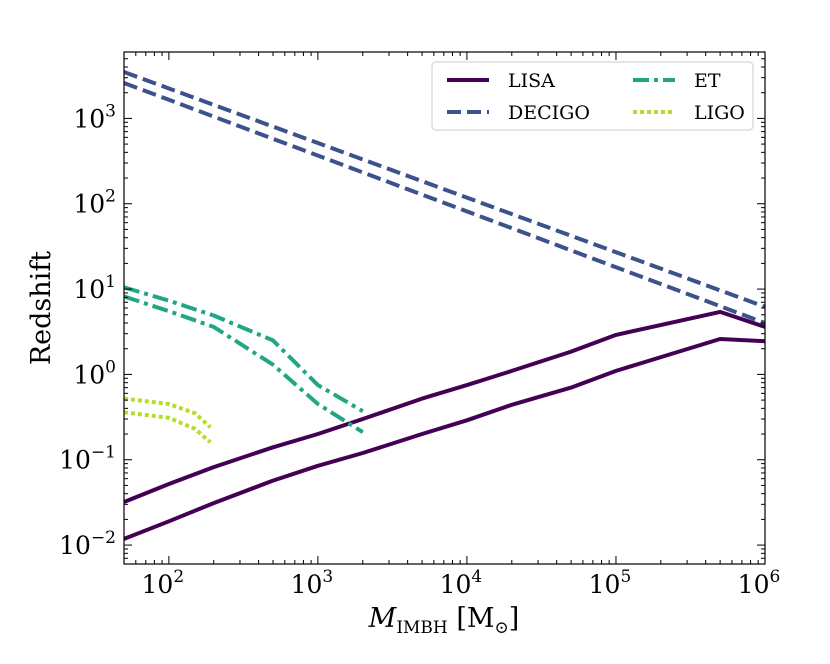  Describe the element at coordinates (87, 459) in the screenshot. I see `y-tick-label: 10⁻¹` at that location.